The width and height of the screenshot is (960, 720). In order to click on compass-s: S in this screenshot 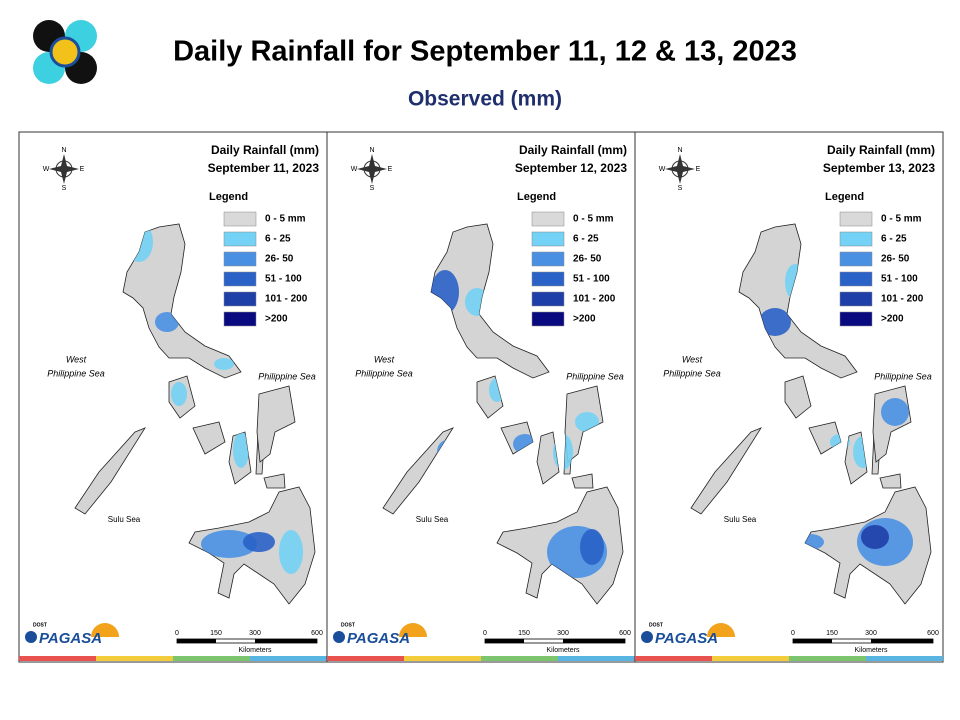, I will do `click(372, 188)`.